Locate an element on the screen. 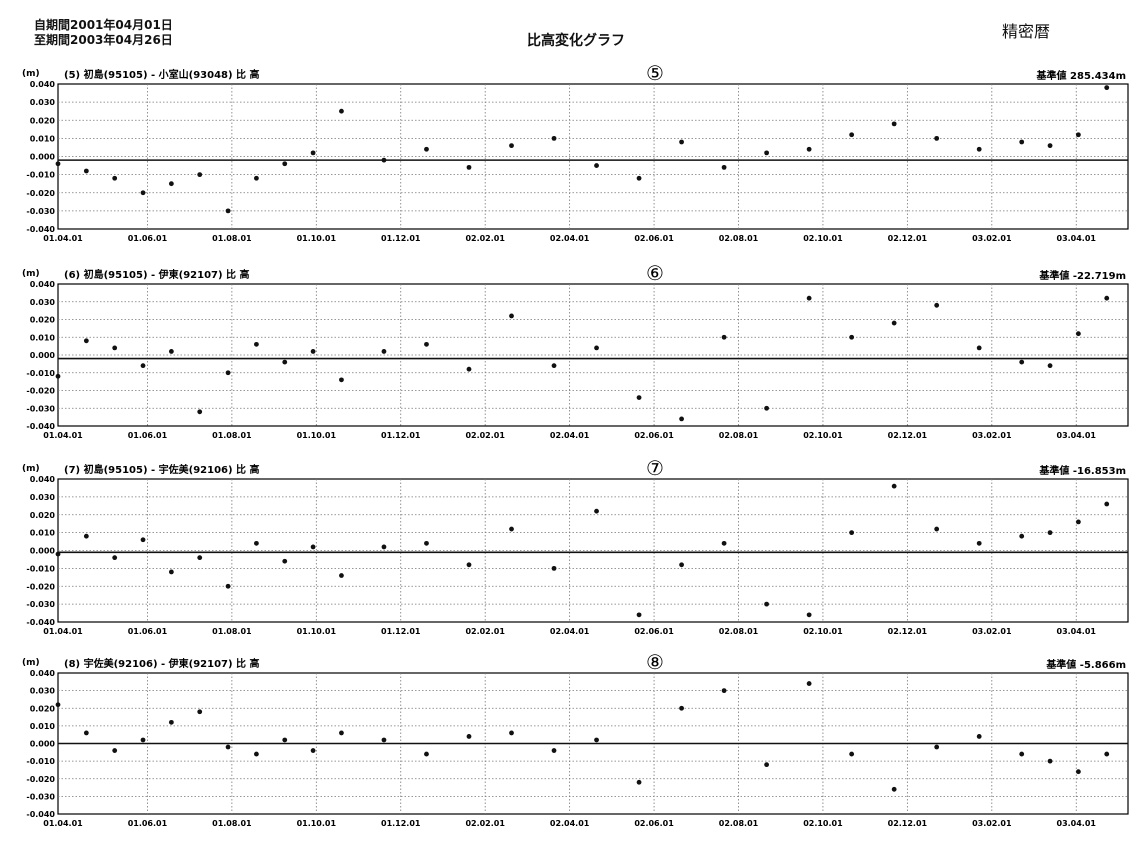 The height and width of the screenshot is (856, 1136). period-range: 自期間2001年04月01日 至期間2003年04月26日 is located at coordinates (103, 33).